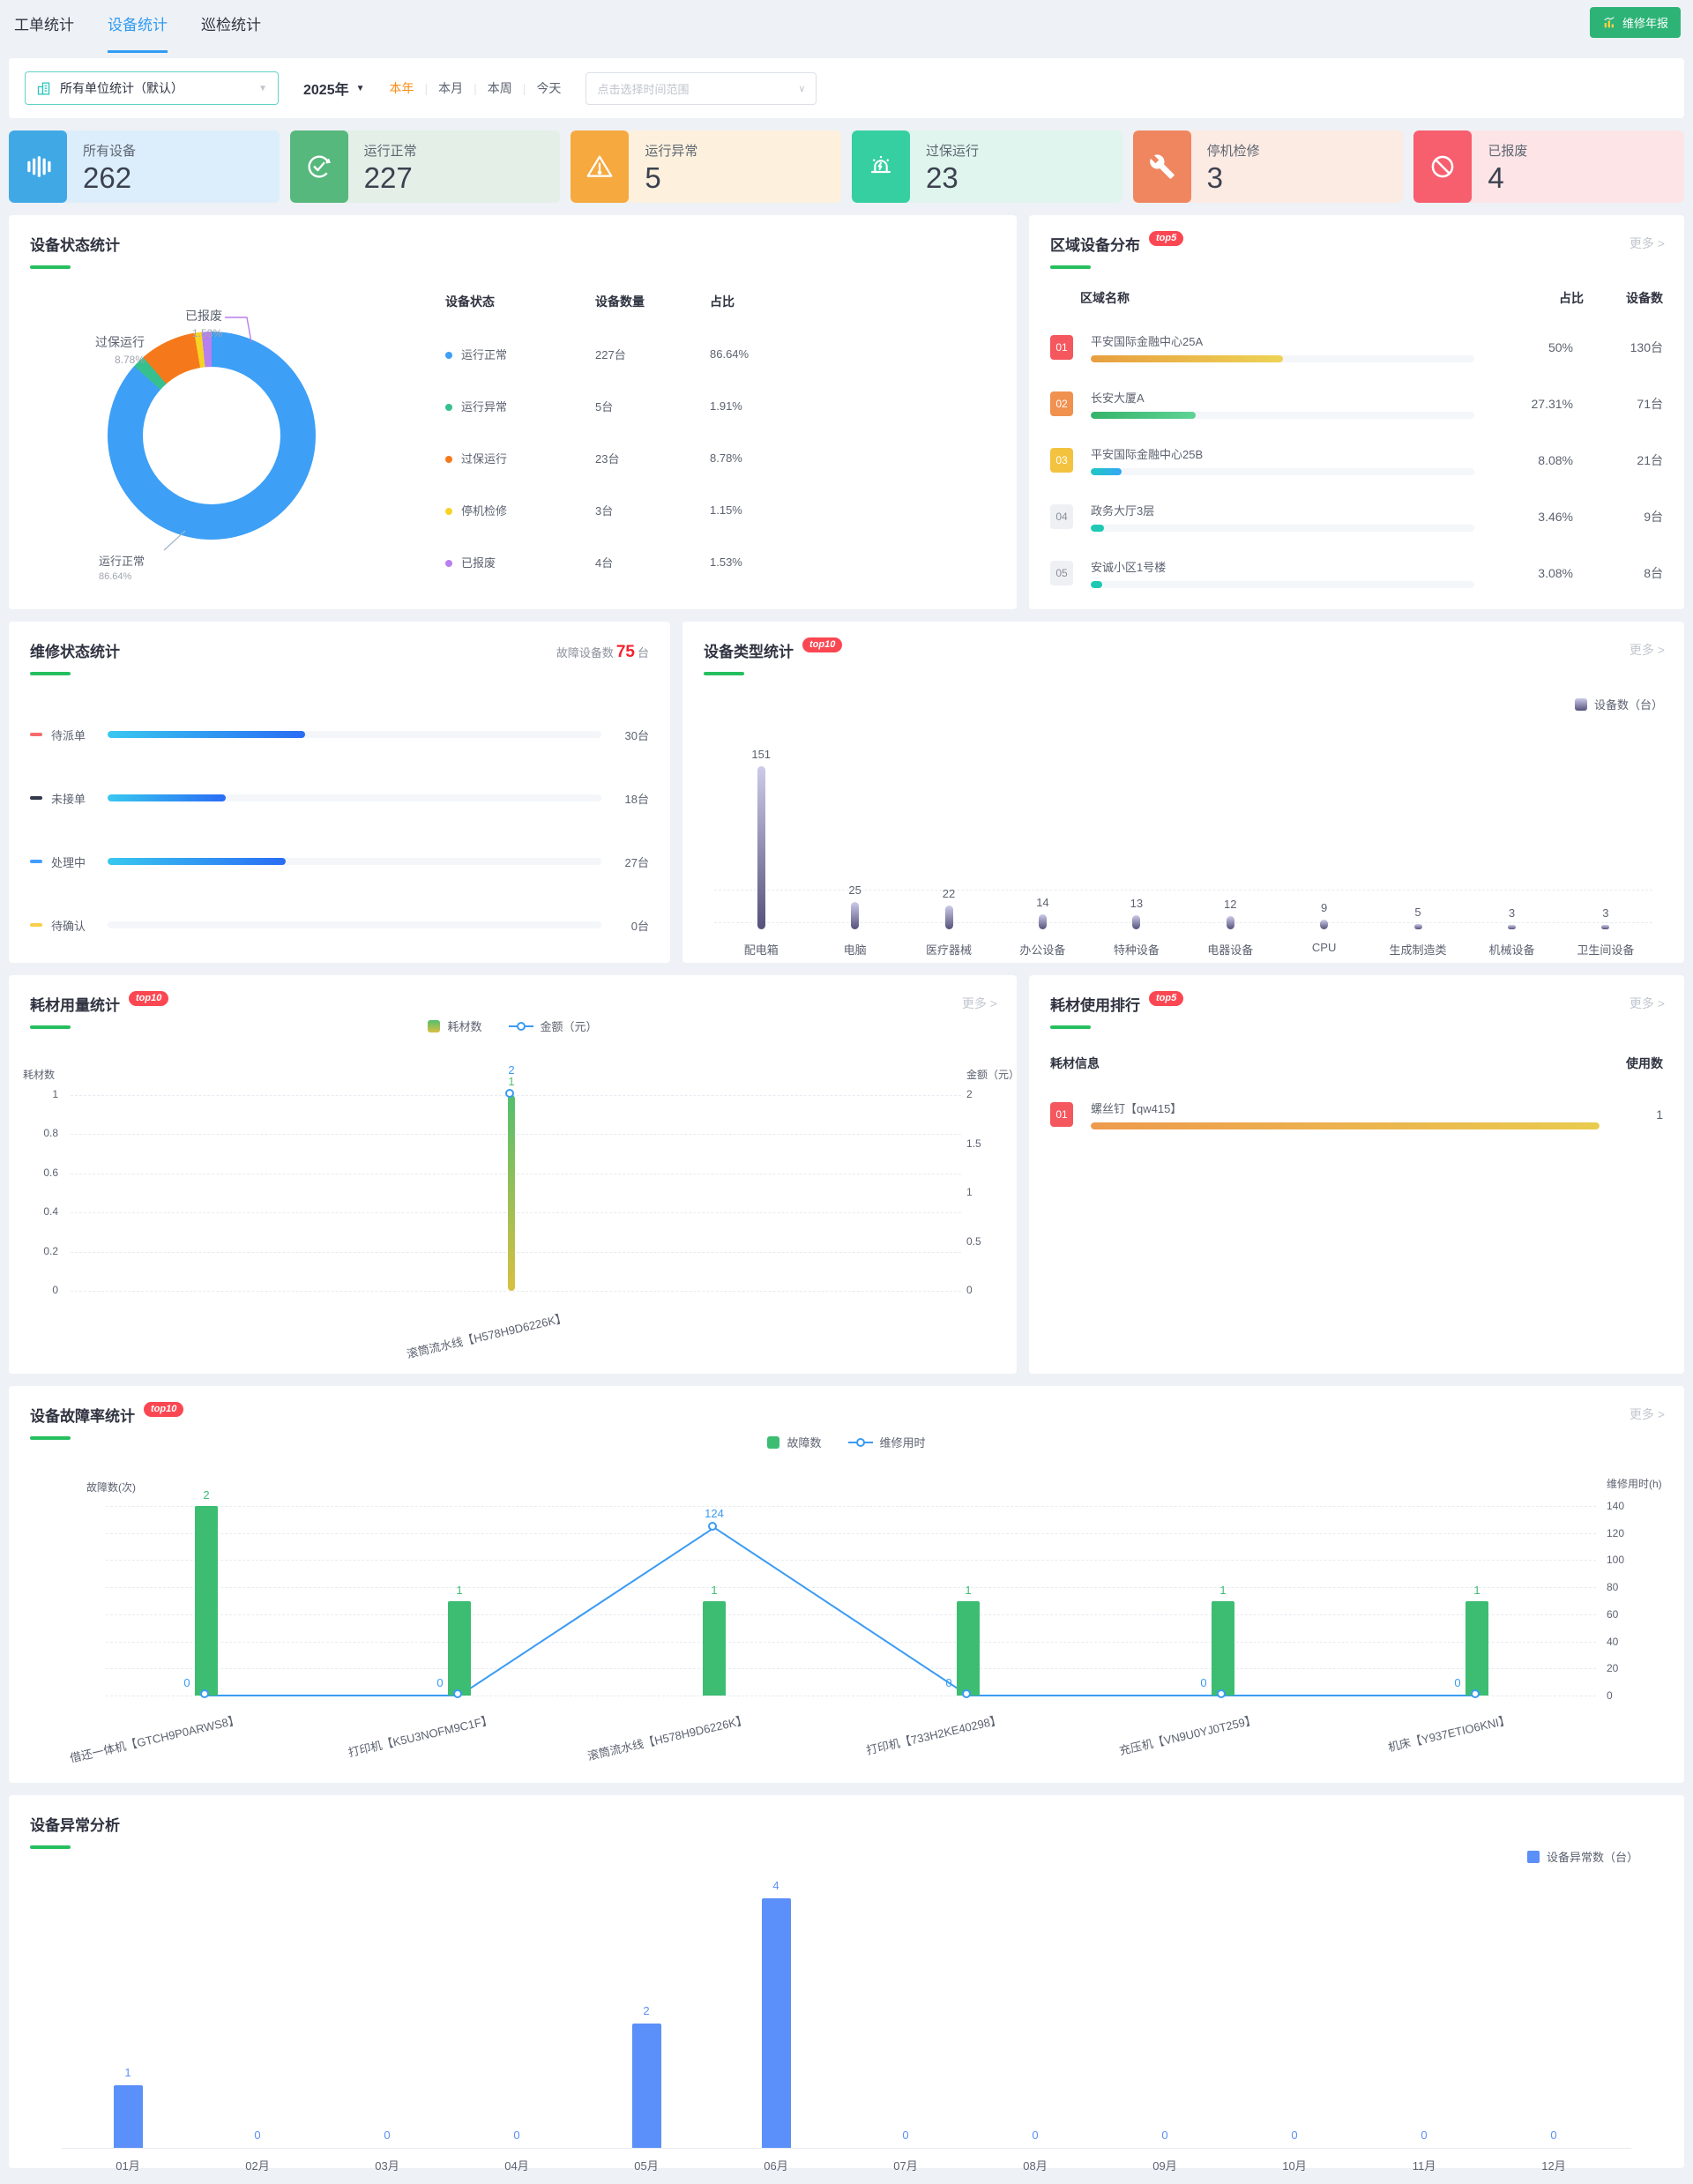  I want to click on status-pct: 1.53%, so click(726, 562).